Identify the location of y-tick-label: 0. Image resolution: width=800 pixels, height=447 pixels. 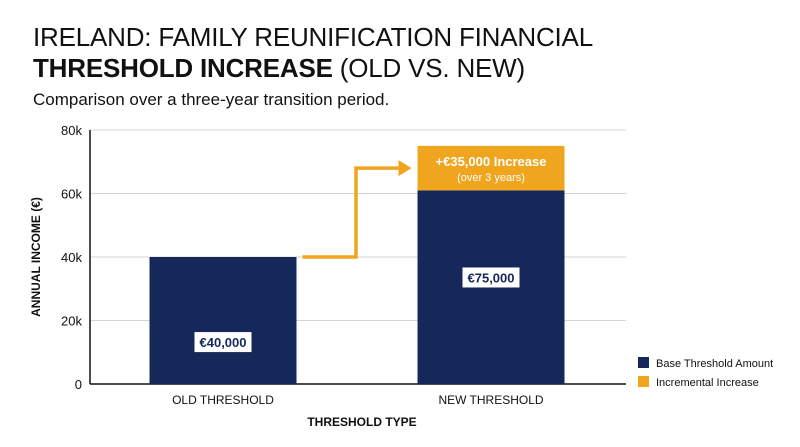
(78, 384).